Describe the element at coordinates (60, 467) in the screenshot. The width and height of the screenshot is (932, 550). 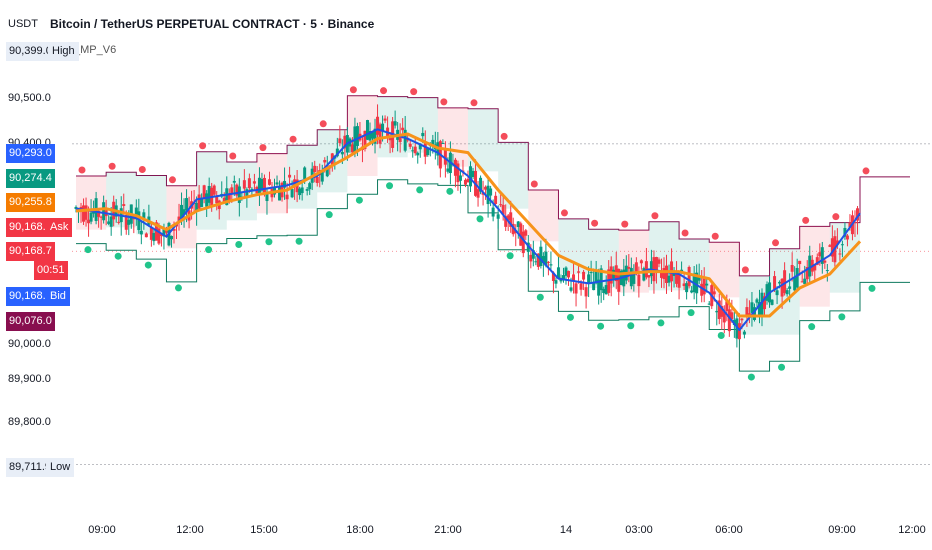
I see `low-label: Low` at that location.